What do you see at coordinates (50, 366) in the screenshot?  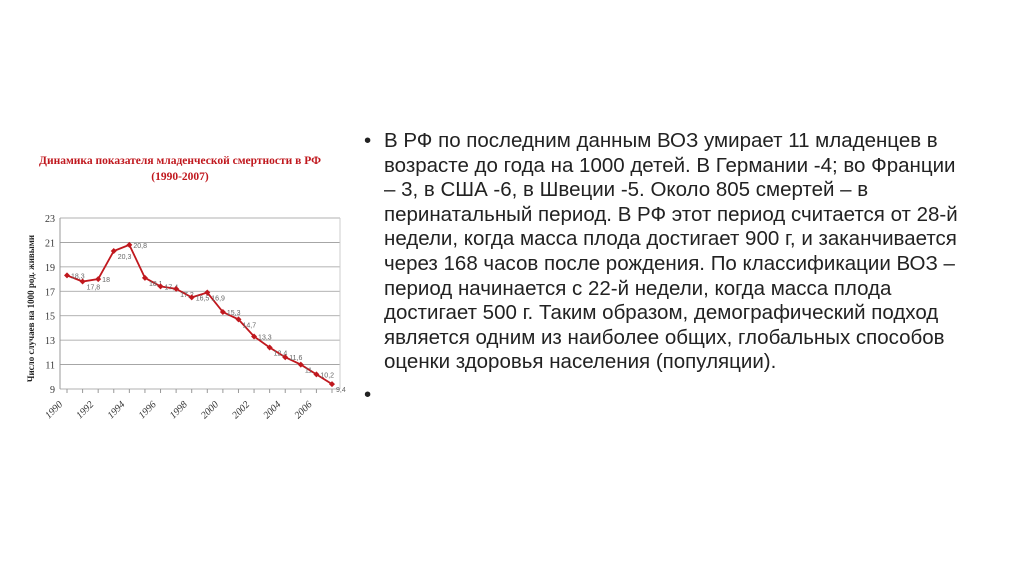 I see `y-tick-label: 11` at bounding box center [50, 366].